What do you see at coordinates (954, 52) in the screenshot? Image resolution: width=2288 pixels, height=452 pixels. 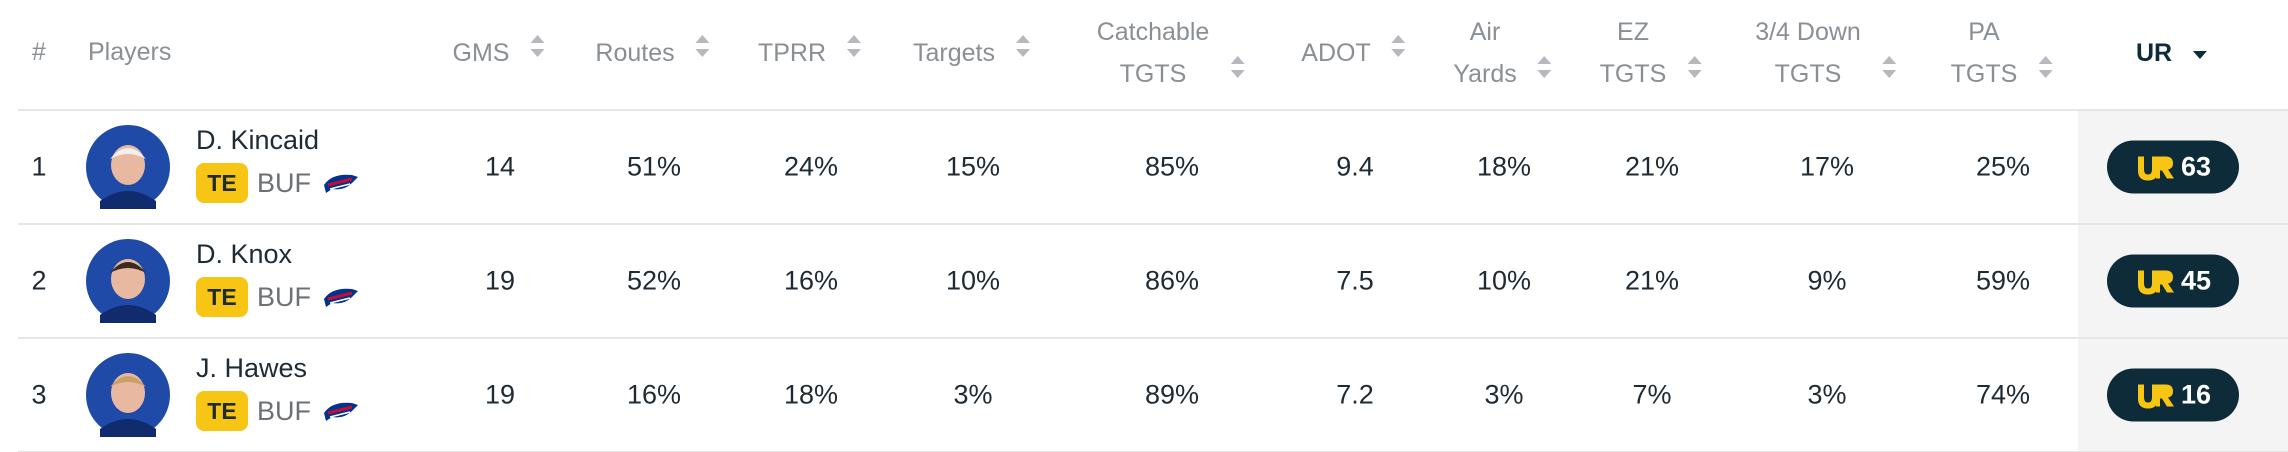 I see `header-line: Targets` at bounding box center [954, 52].